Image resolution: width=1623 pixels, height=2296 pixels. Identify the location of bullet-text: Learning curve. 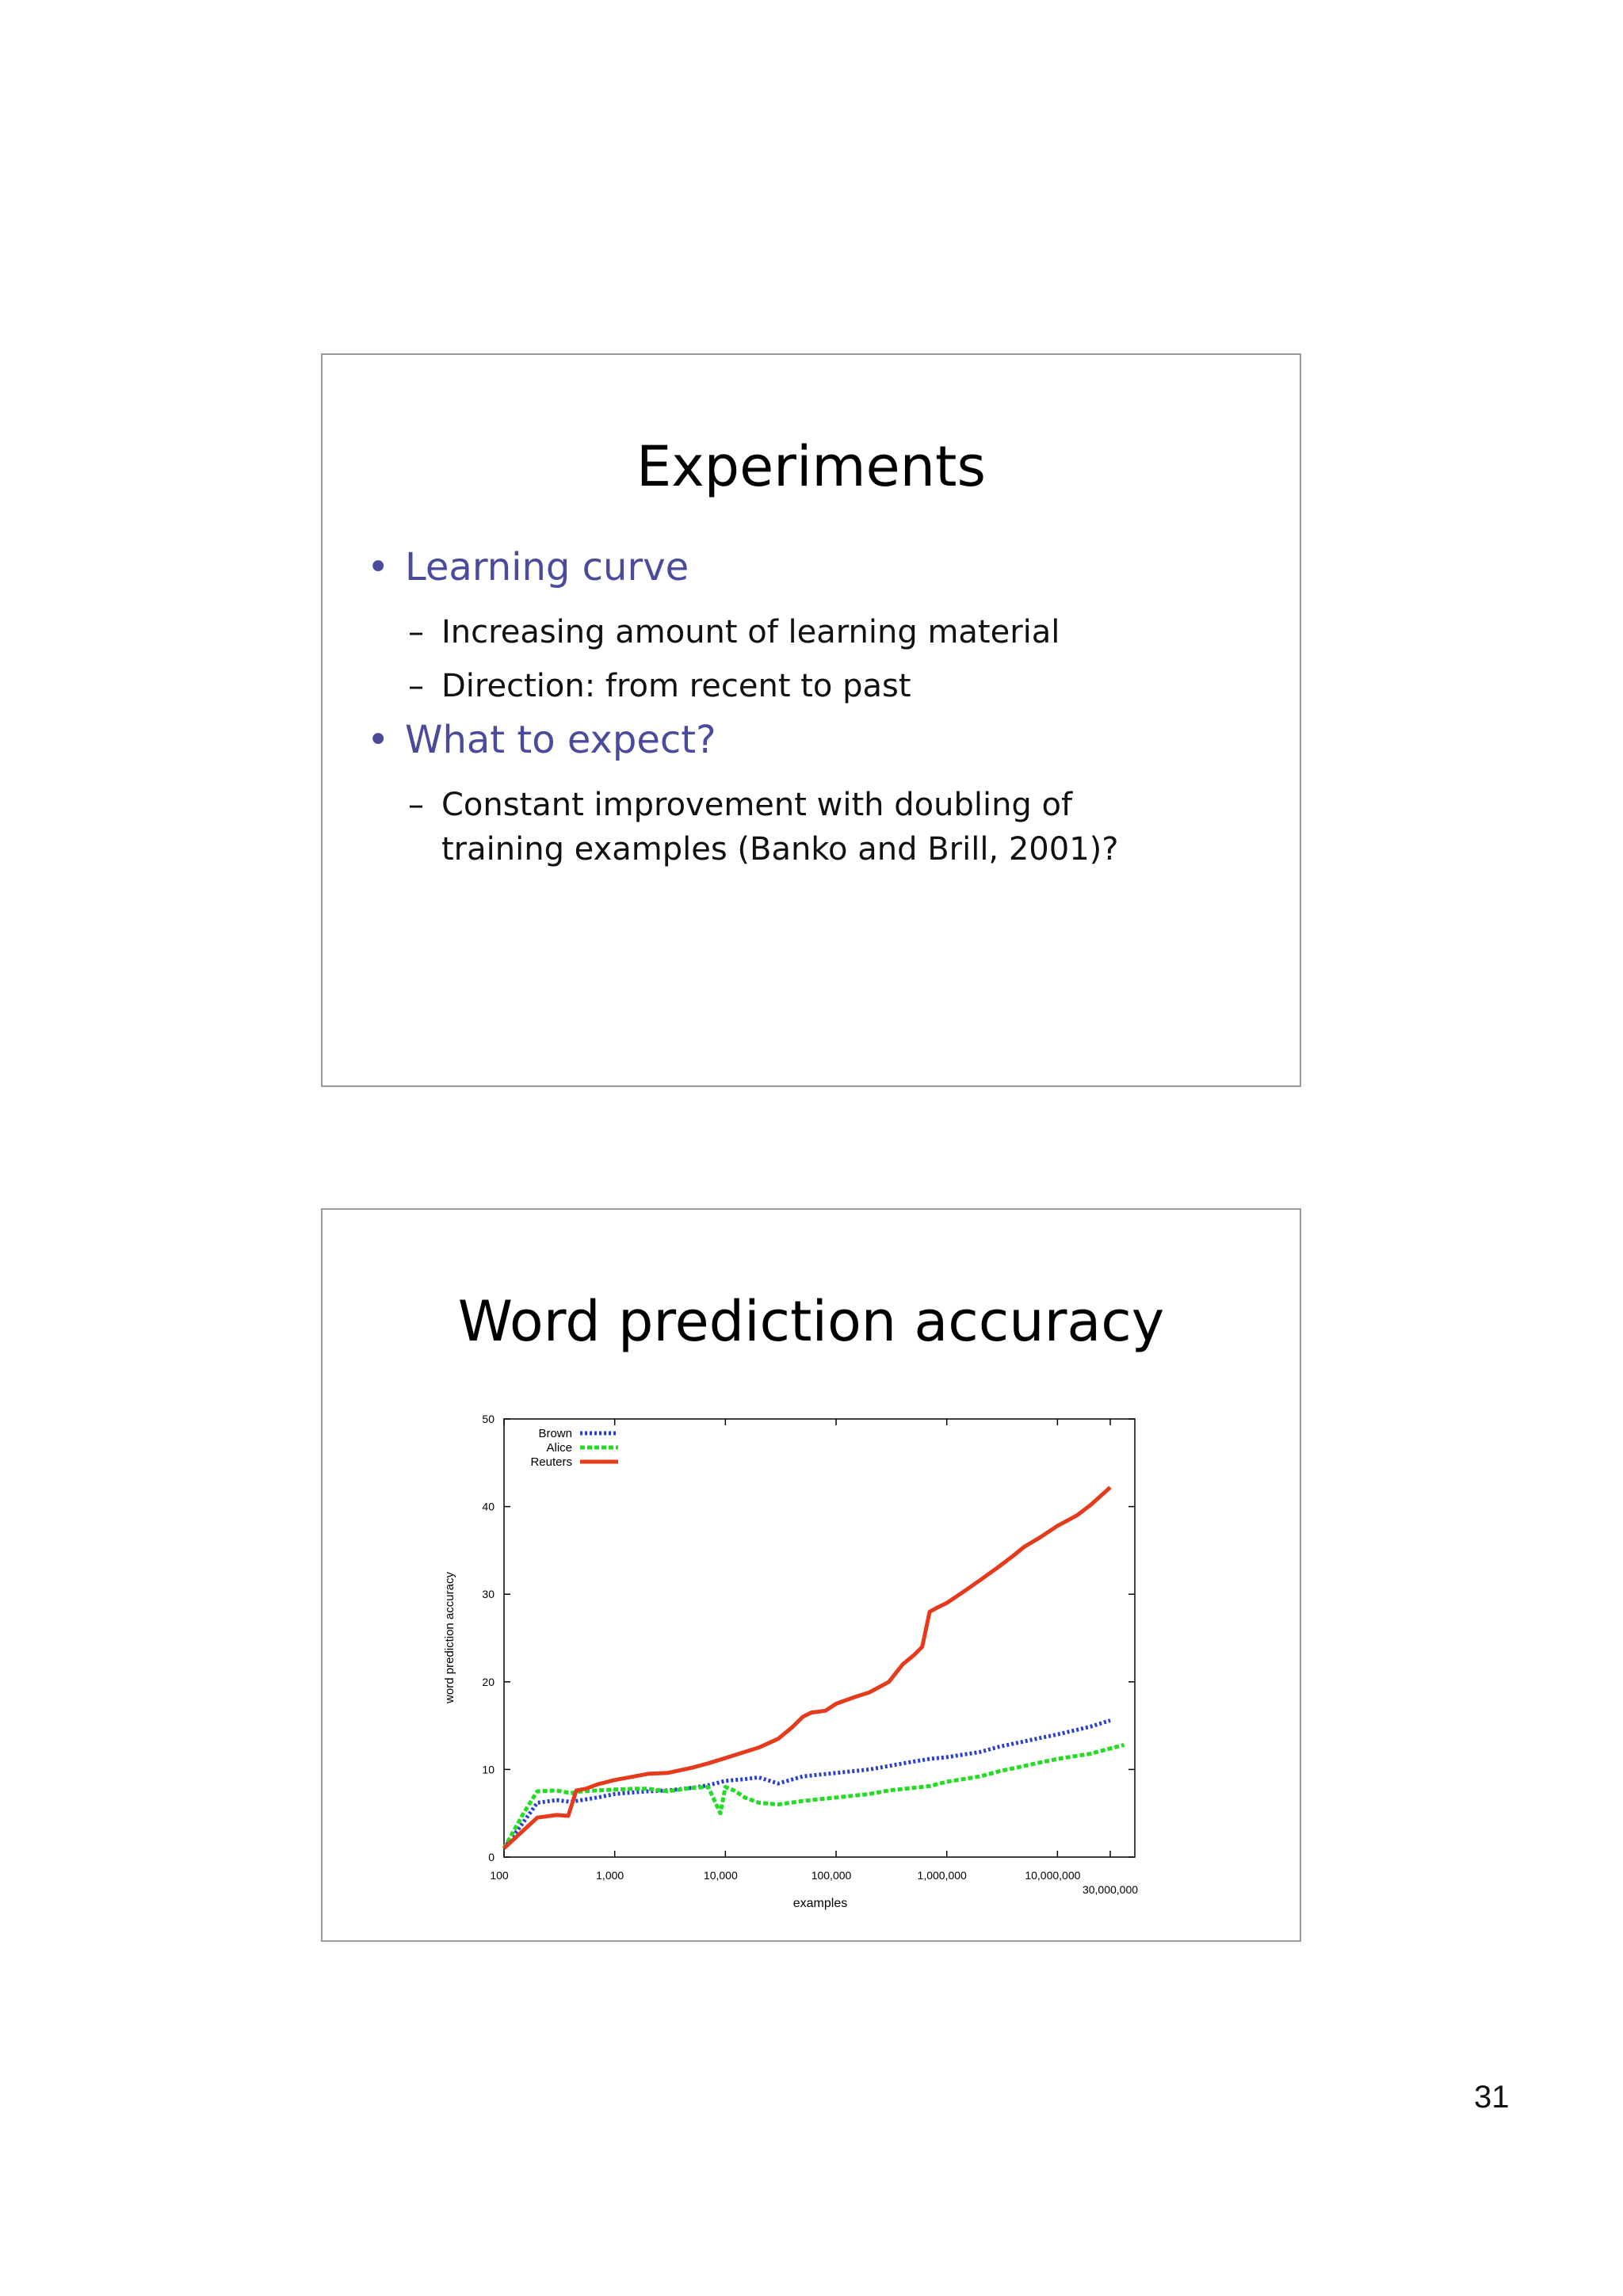
(547, 567).